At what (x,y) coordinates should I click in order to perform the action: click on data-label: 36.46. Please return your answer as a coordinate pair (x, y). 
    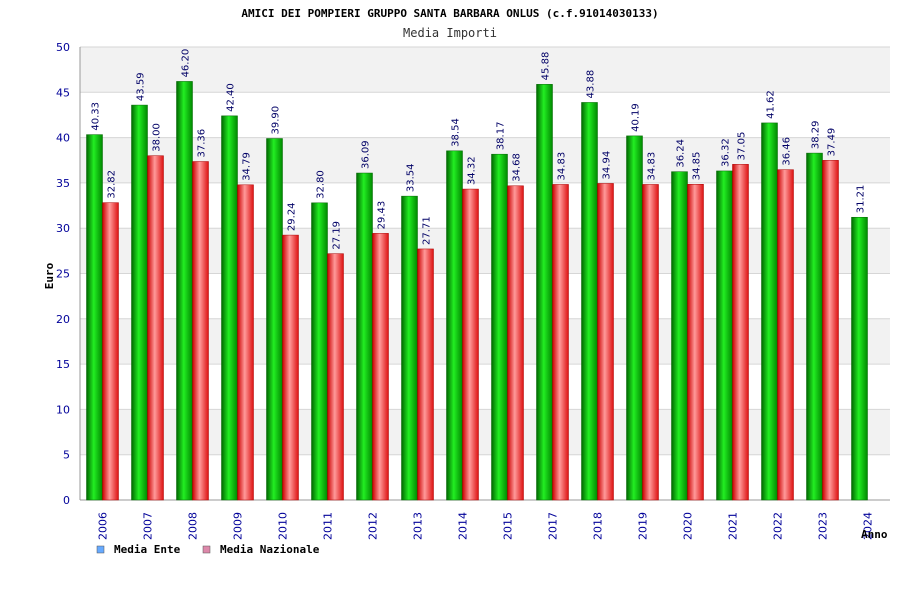
    Looking at the image, I should click on (787, 151).